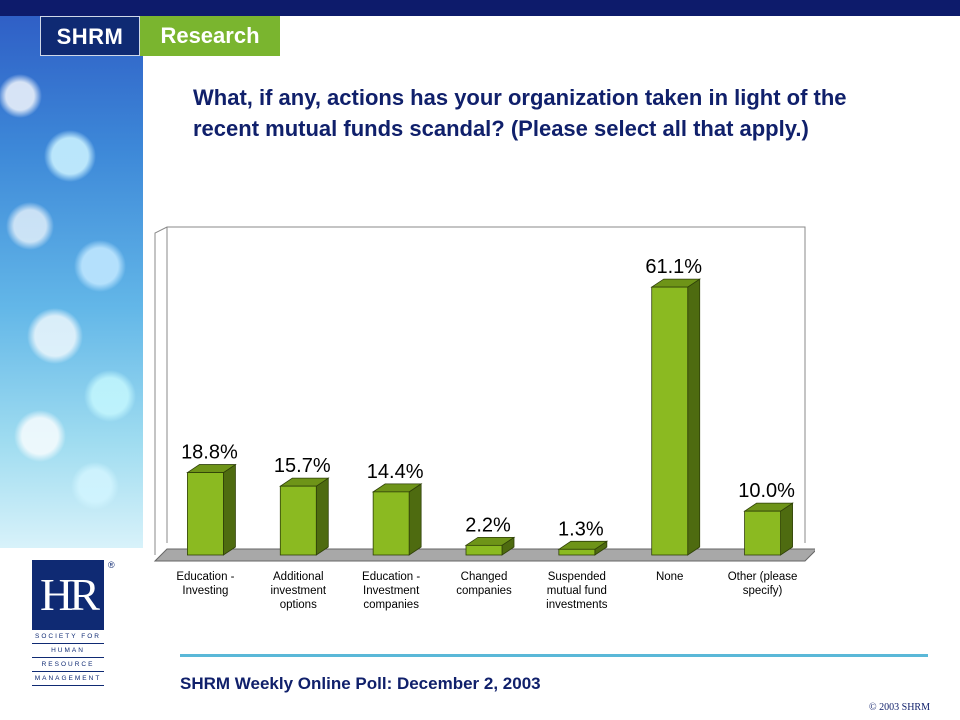 This screenshot has width=960, height=720. Describe the element at coordinates (577, 591) in the screenshot. I see `x-tick-label: Suspended mutual fund investments` at that location.